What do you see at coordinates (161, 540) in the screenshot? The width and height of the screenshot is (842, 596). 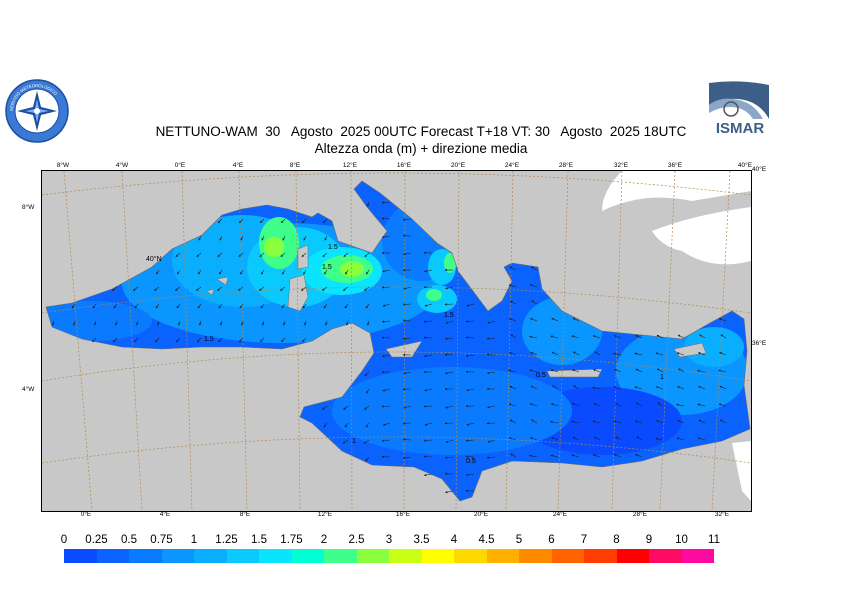 I see `colorbar-tick: 0.75` at bounding box center [161, 540].